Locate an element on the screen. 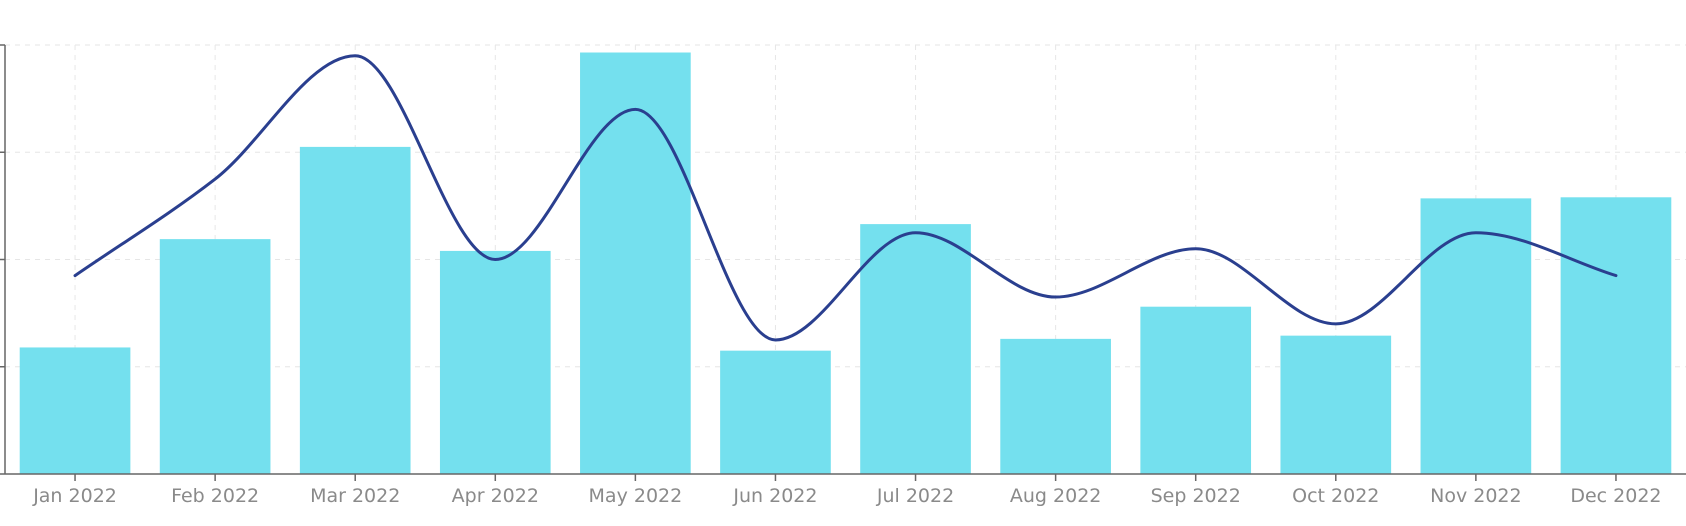  bar-apr-2022 is located at coordinates (495, 362).